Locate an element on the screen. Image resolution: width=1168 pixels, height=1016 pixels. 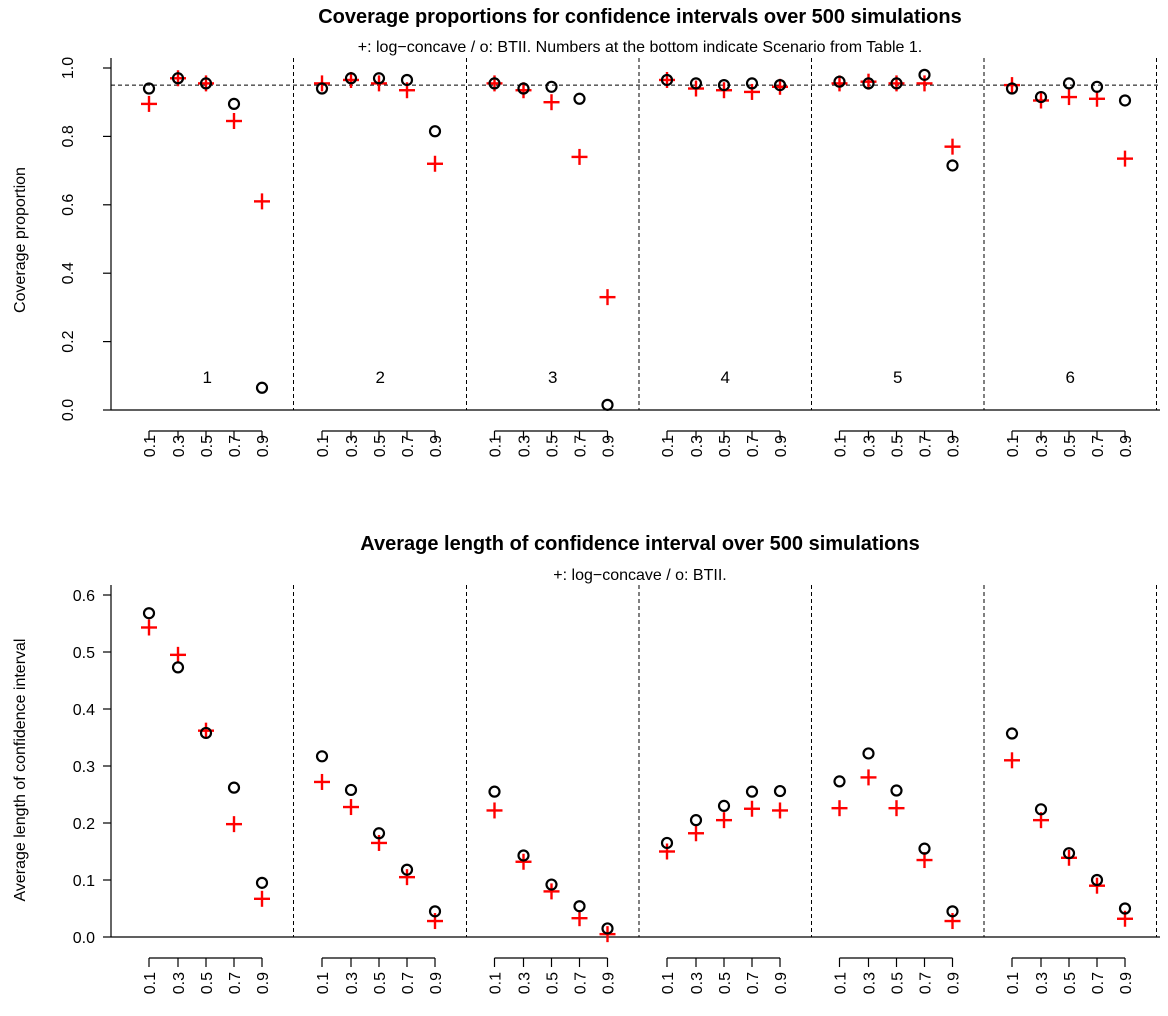
bottom-y-axis-label: Average length of confidence interval is located at coordinates (20, 770).